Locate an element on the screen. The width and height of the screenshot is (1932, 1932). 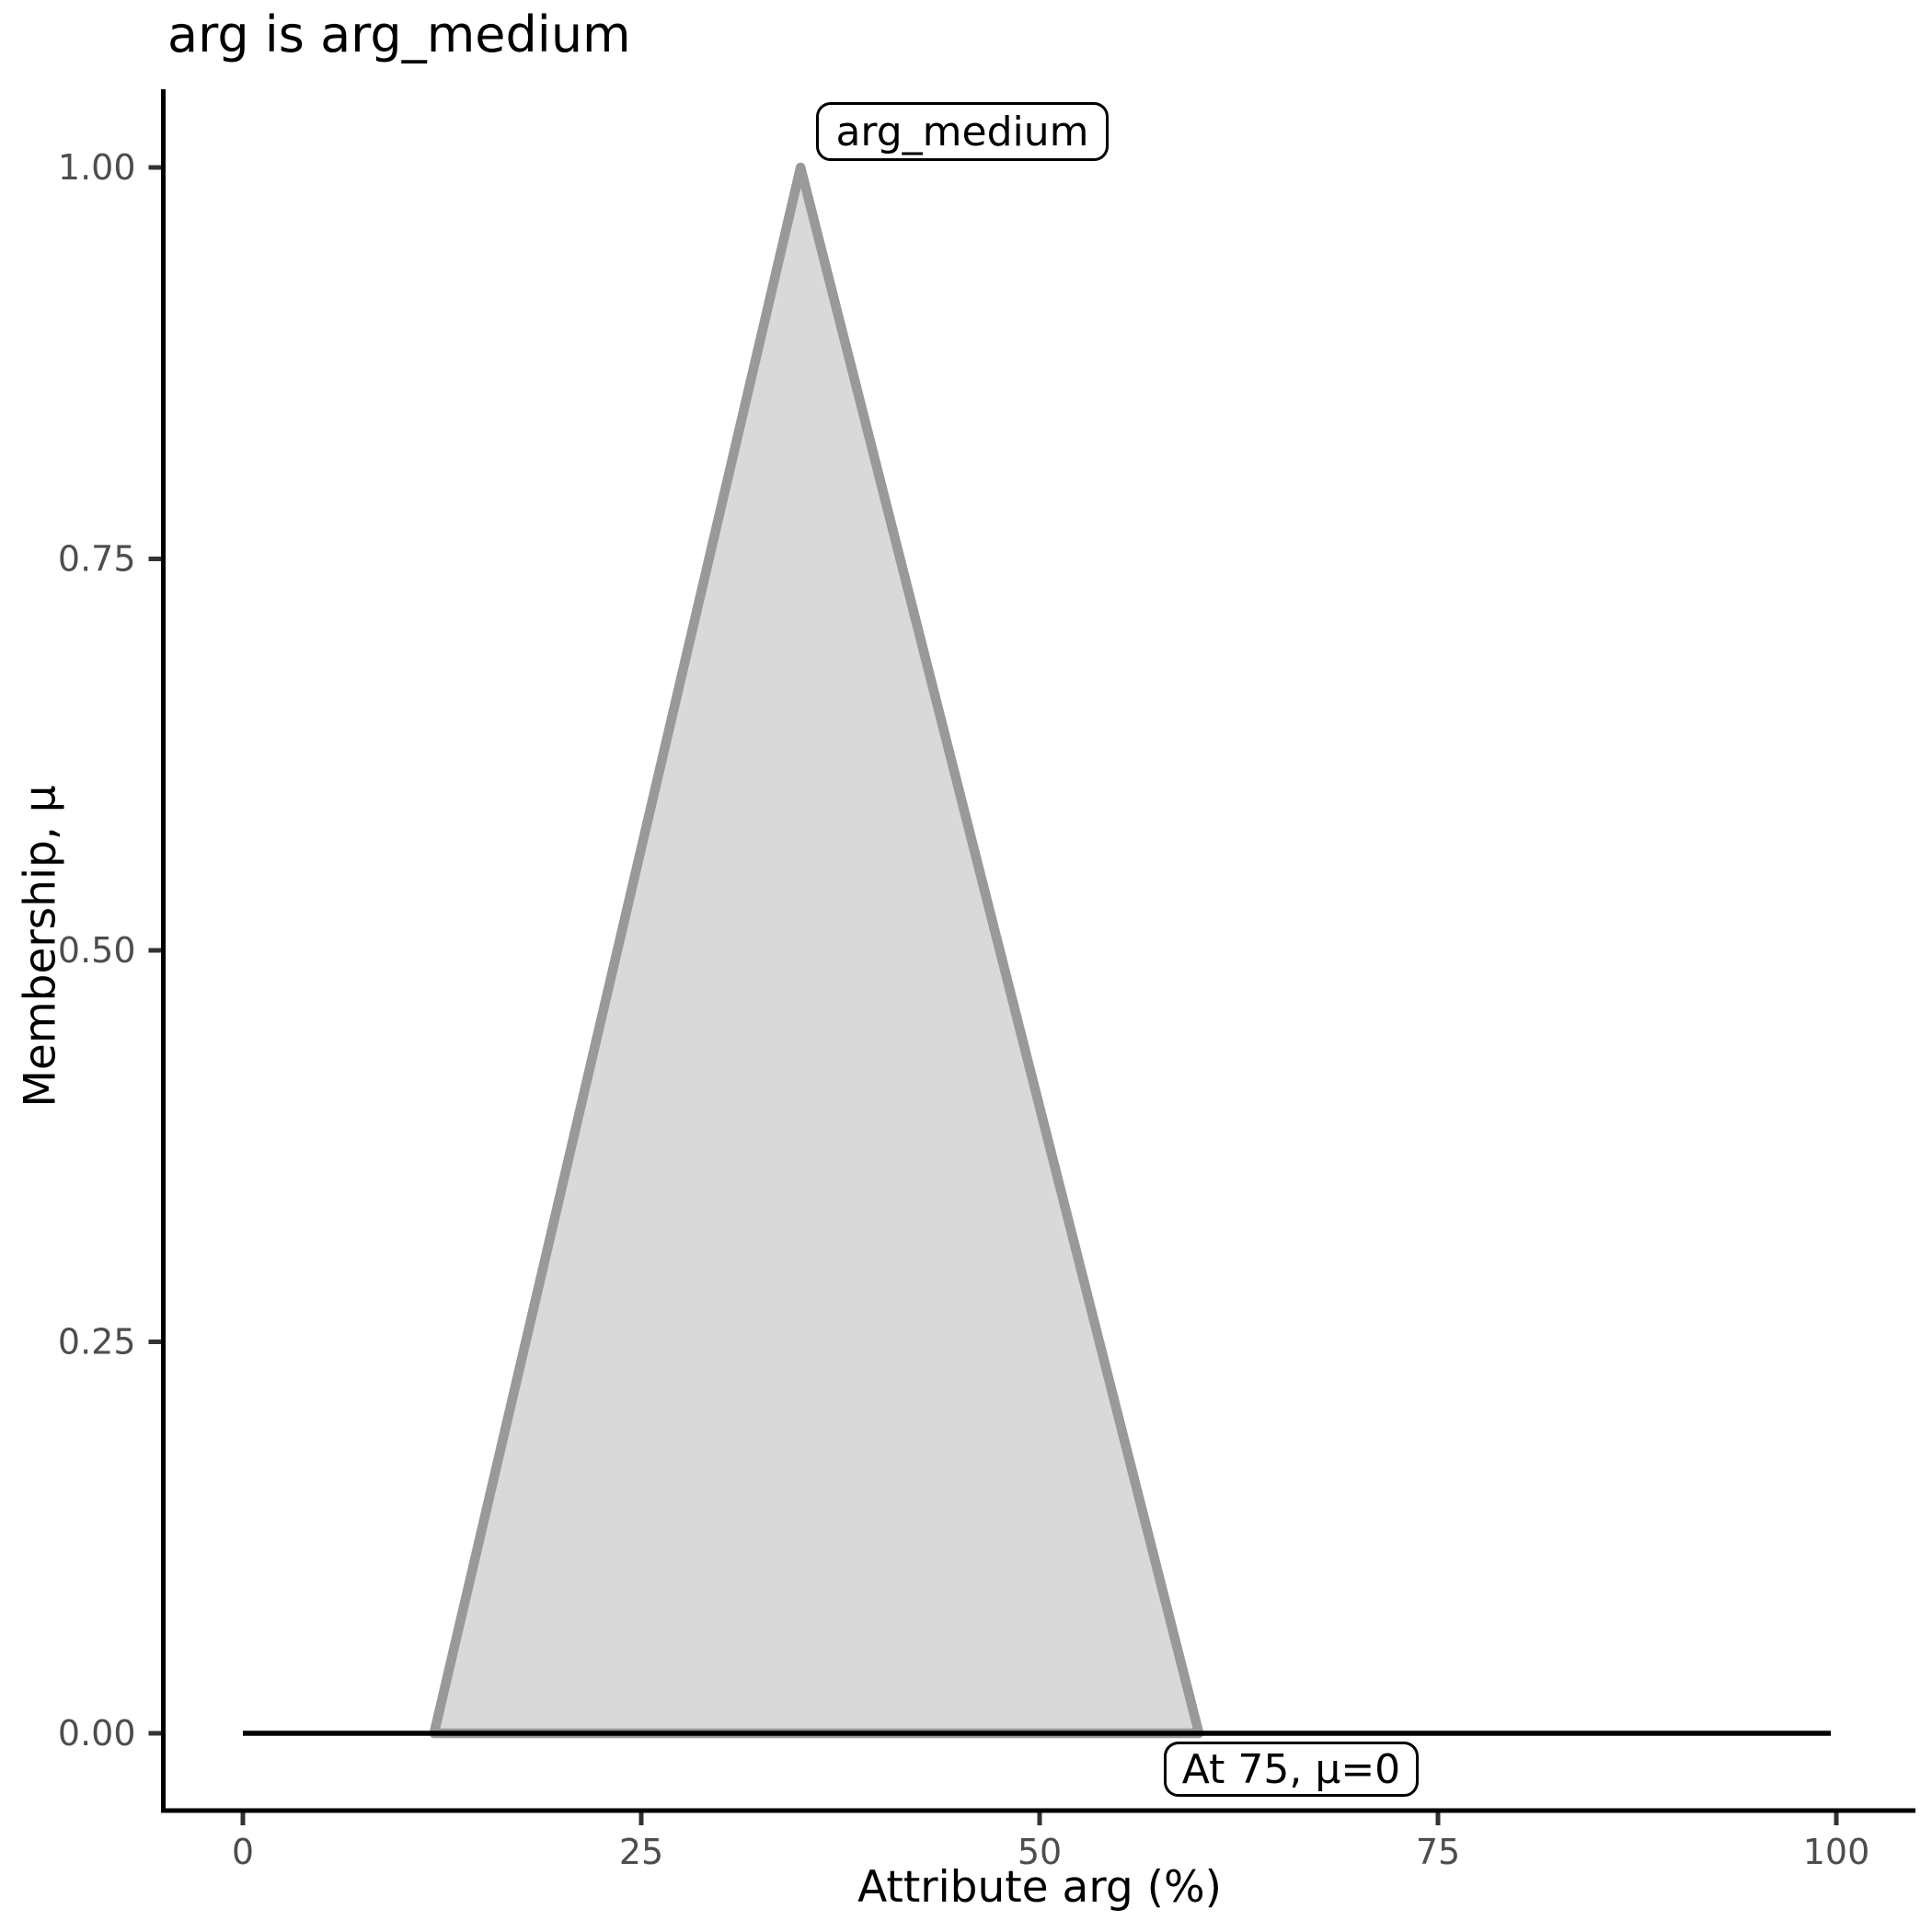
x-tick-label: 75 is located at coordinates (1438, 1852).